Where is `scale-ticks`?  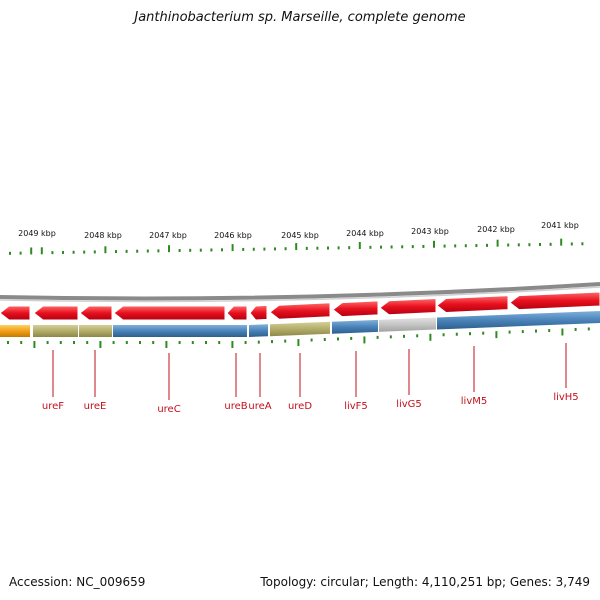 scale-ticks is located at coordinates (296, 246).